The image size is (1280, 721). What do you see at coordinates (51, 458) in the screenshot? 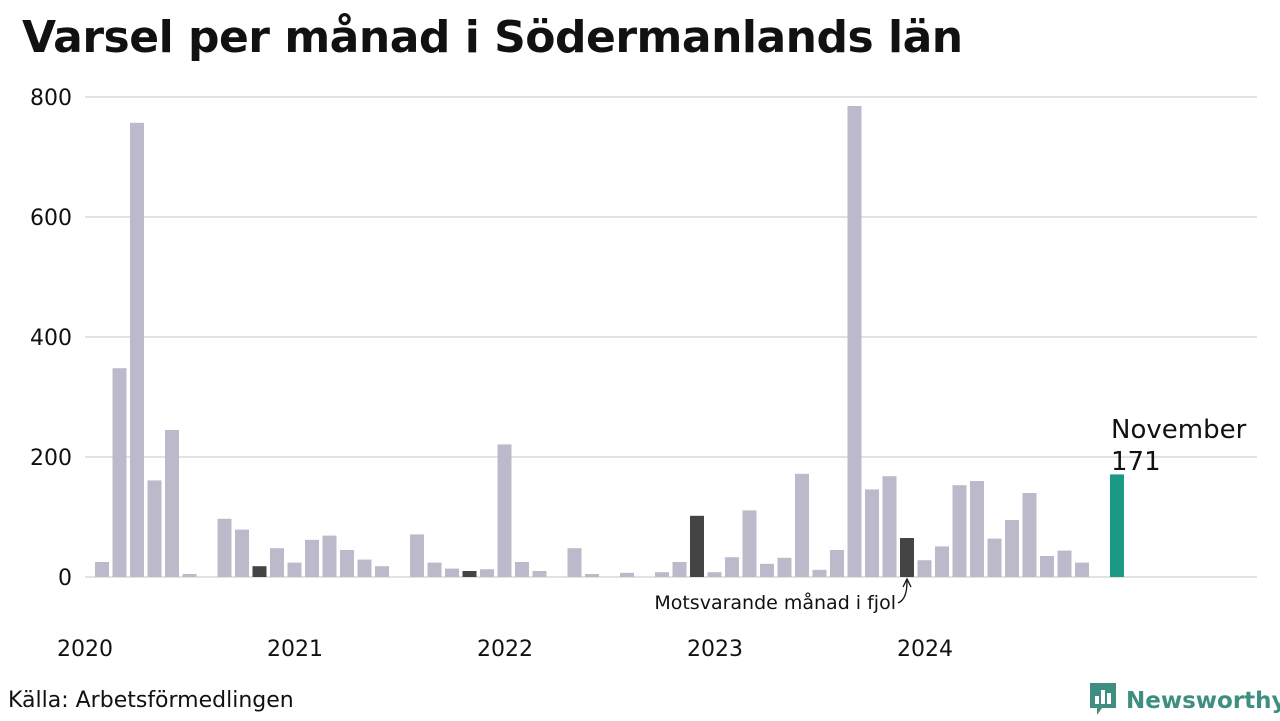
I see `y-tick-label: 200` at bounding box center [51, 458].